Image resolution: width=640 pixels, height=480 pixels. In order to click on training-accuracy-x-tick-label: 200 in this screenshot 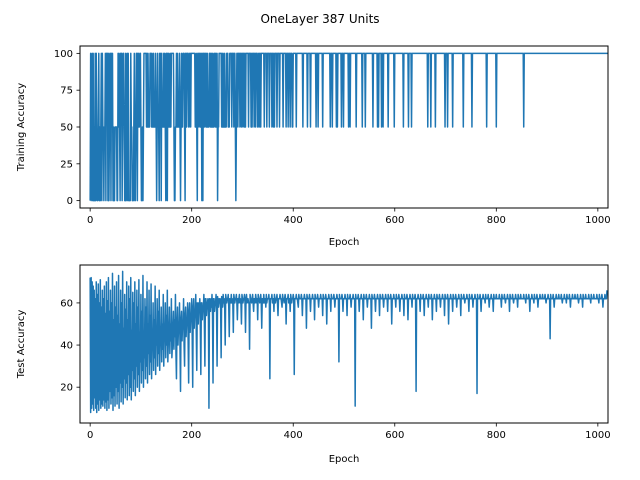, I will do `click(191, 220)`.